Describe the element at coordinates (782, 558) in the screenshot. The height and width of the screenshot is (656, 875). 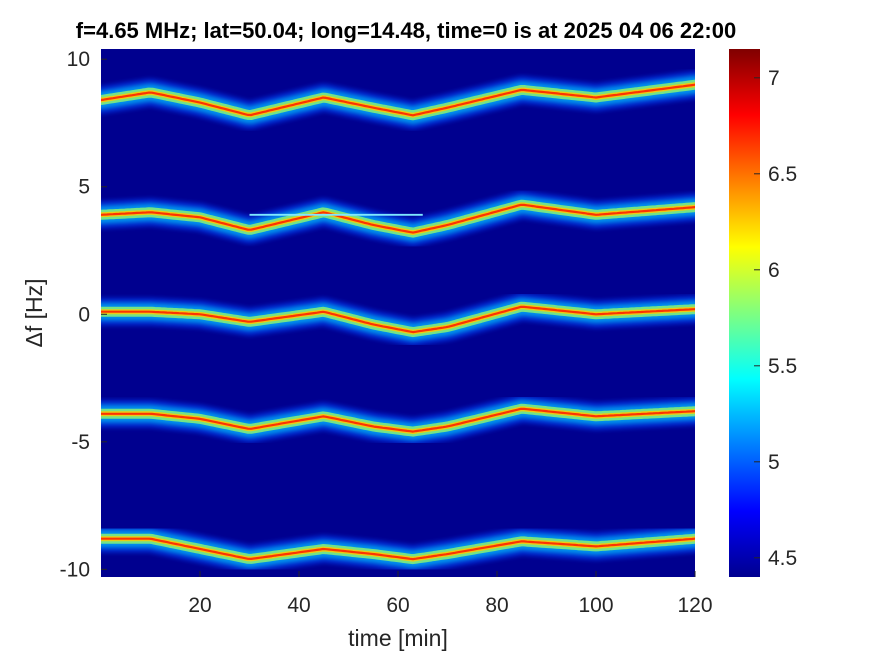
I see `colorbar-tick-label: 4.5` at that location.